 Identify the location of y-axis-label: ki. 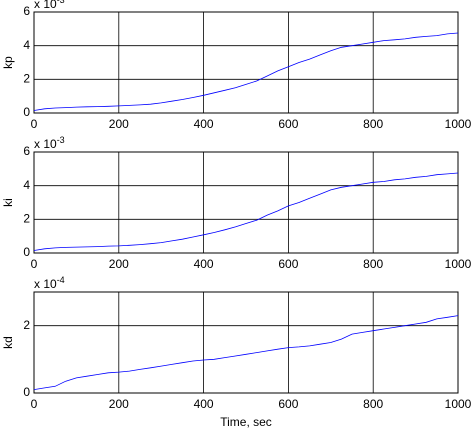
(8, 202).